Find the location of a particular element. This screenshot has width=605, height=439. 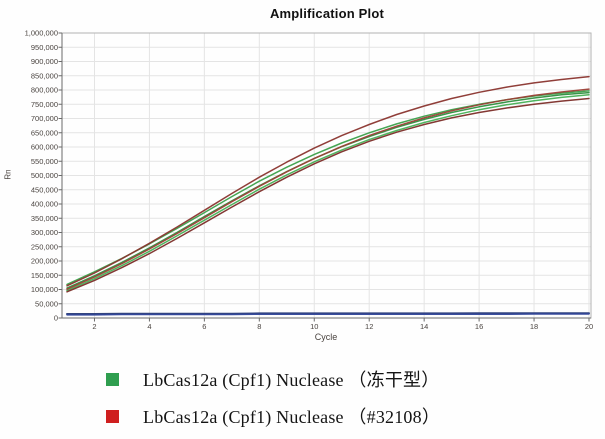

svg-text: 300,000 is located at coordinates (44, 232).